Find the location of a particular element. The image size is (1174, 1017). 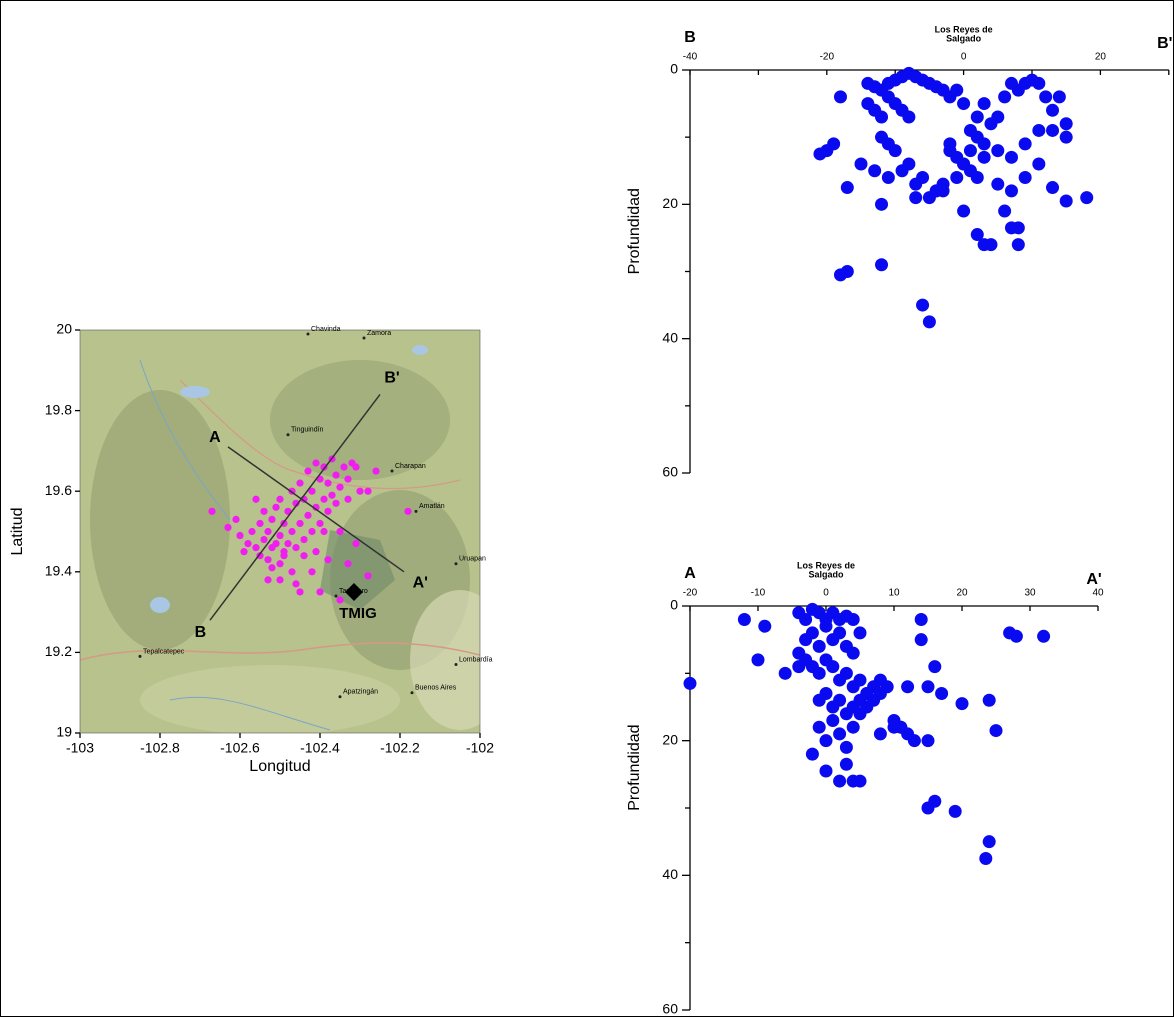

map-background is located at coordinates (280, 531).